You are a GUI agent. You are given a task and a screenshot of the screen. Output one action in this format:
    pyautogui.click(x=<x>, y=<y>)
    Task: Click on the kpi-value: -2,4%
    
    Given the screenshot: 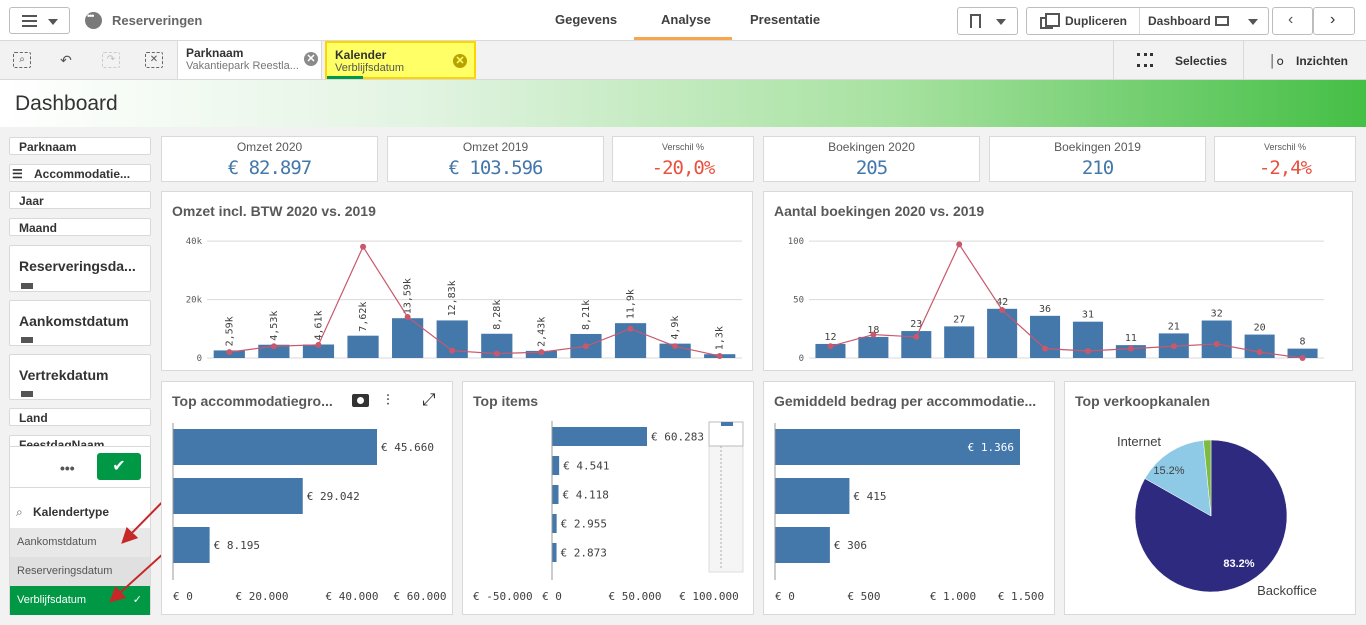 What is the action you would take?
    pyautogui.click(x=1285, y=168)
    